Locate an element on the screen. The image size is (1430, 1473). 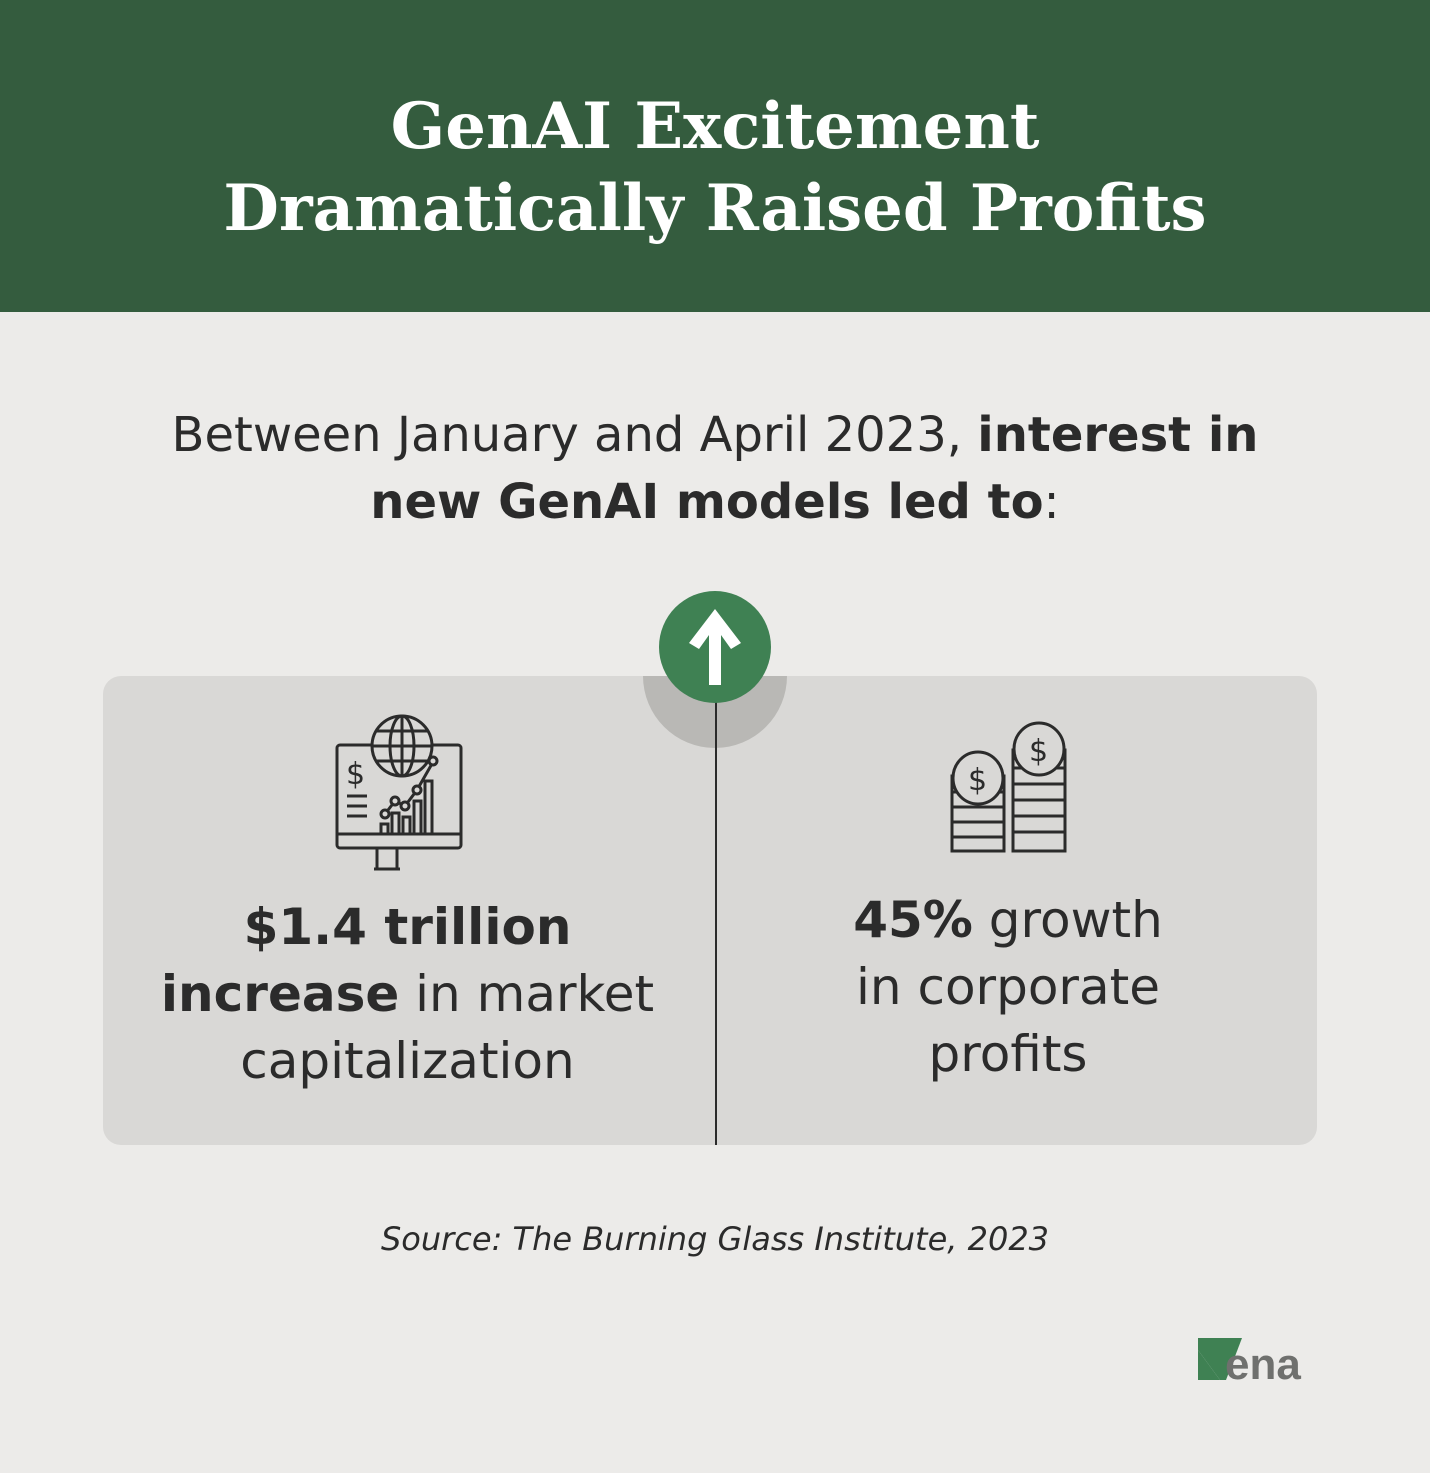
stat-text: in corporate is located at coordinates (1007, 987).